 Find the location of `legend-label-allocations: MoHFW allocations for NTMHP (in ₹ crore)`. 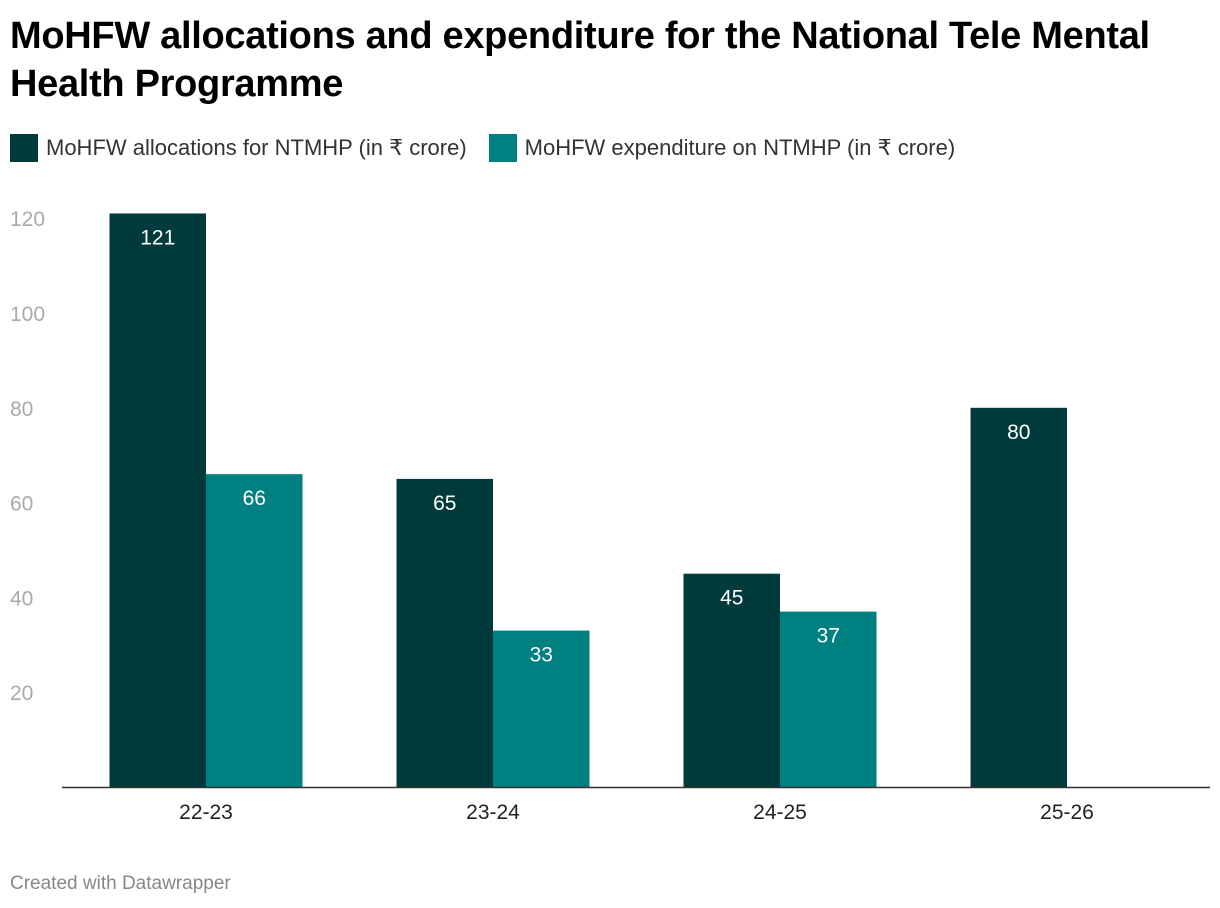

legend-label-allocations: MoHFW allocations for NTMHP (in ₹ crore) is located at coordinates (256, 147).